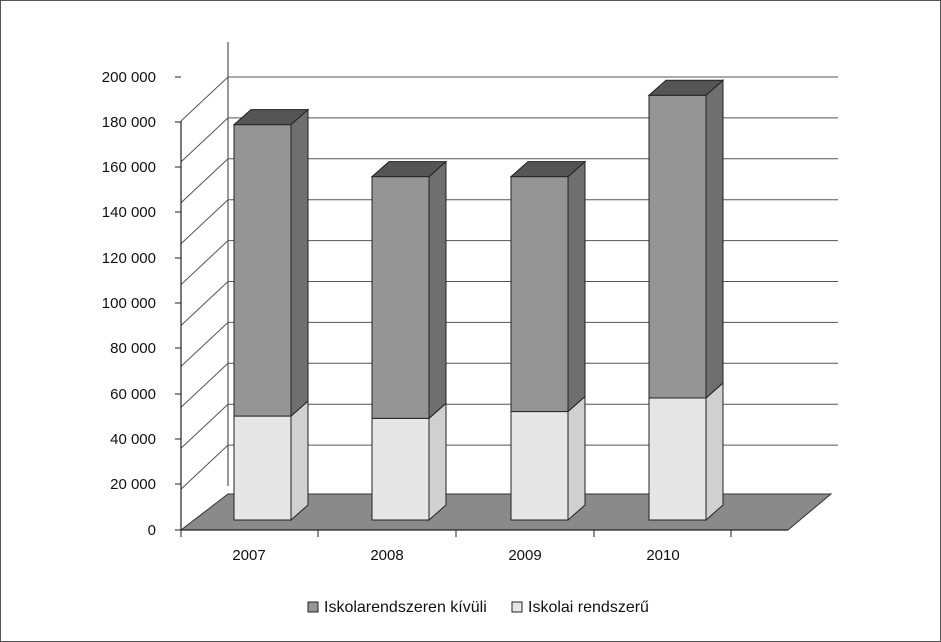 The image size is (941, 642). What do you see at coordinates (129, 77) in the screenshot?
I see `y-tick-label: 200 000` at bounding box center [129, 77].